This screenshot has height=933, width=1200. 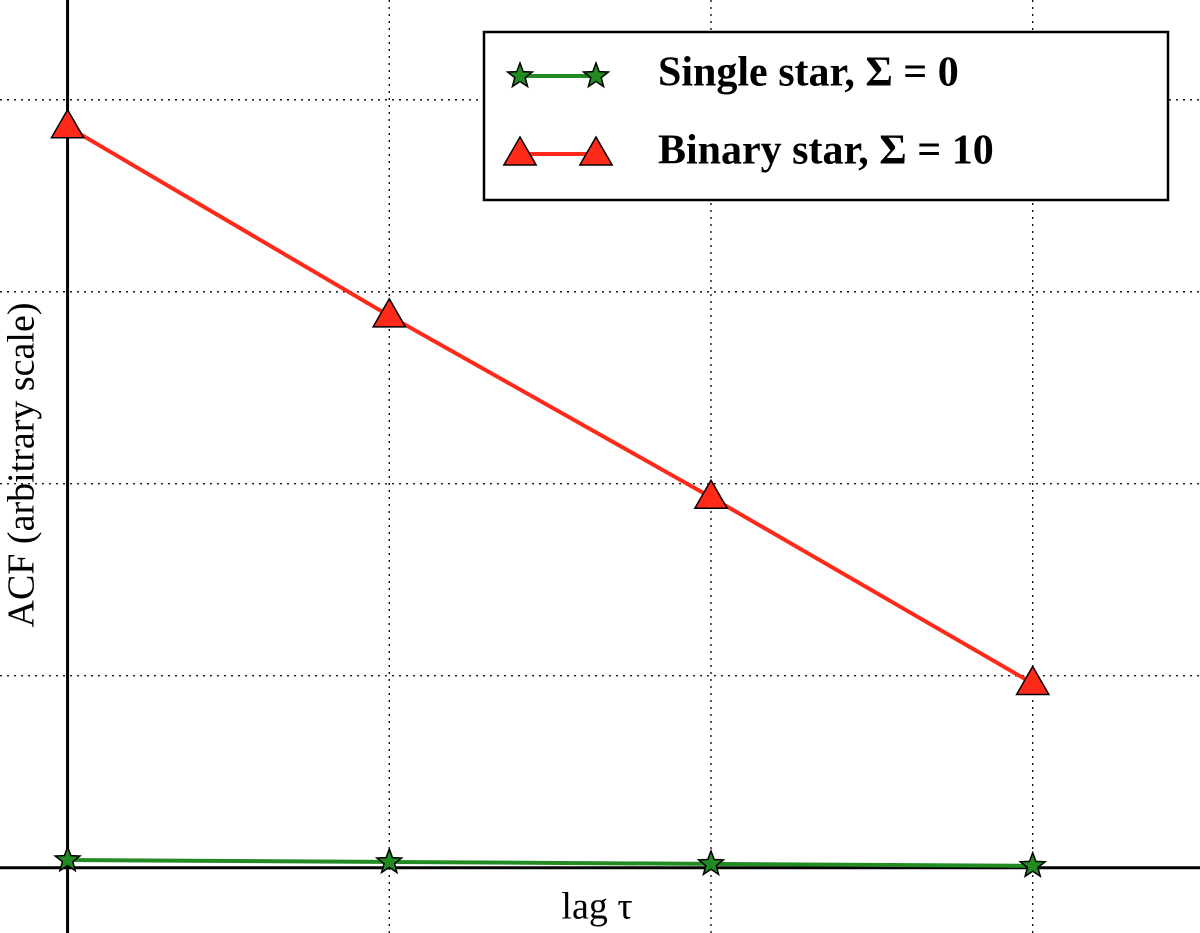 I want to click on y-axis-label: ACF (arbitrary scale), so click(x=22, y=465).